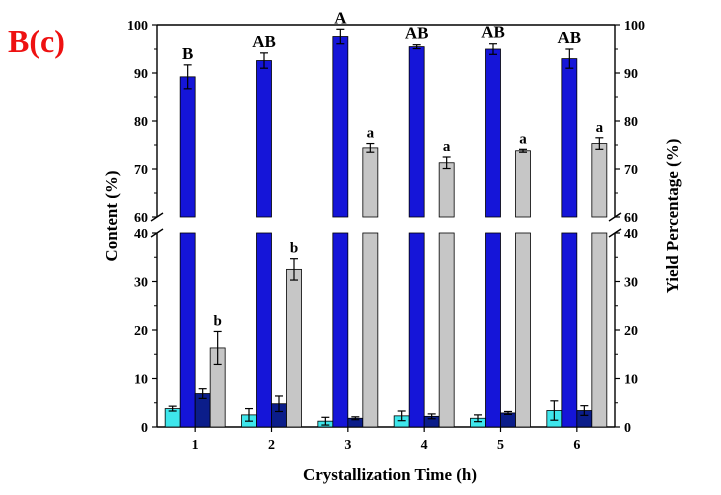 This screenshot has width=721, height=495. I want to click on x-tick-label: 2, so click(271, 445).